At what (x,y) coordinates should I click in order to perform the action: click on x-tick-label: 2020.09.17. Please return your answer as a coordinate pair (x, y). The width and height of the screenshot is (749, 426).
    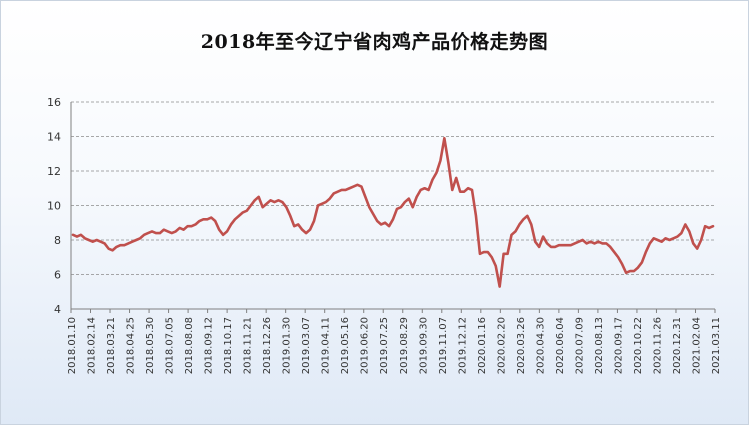
    Looking at the image, I should click on (618, 345).